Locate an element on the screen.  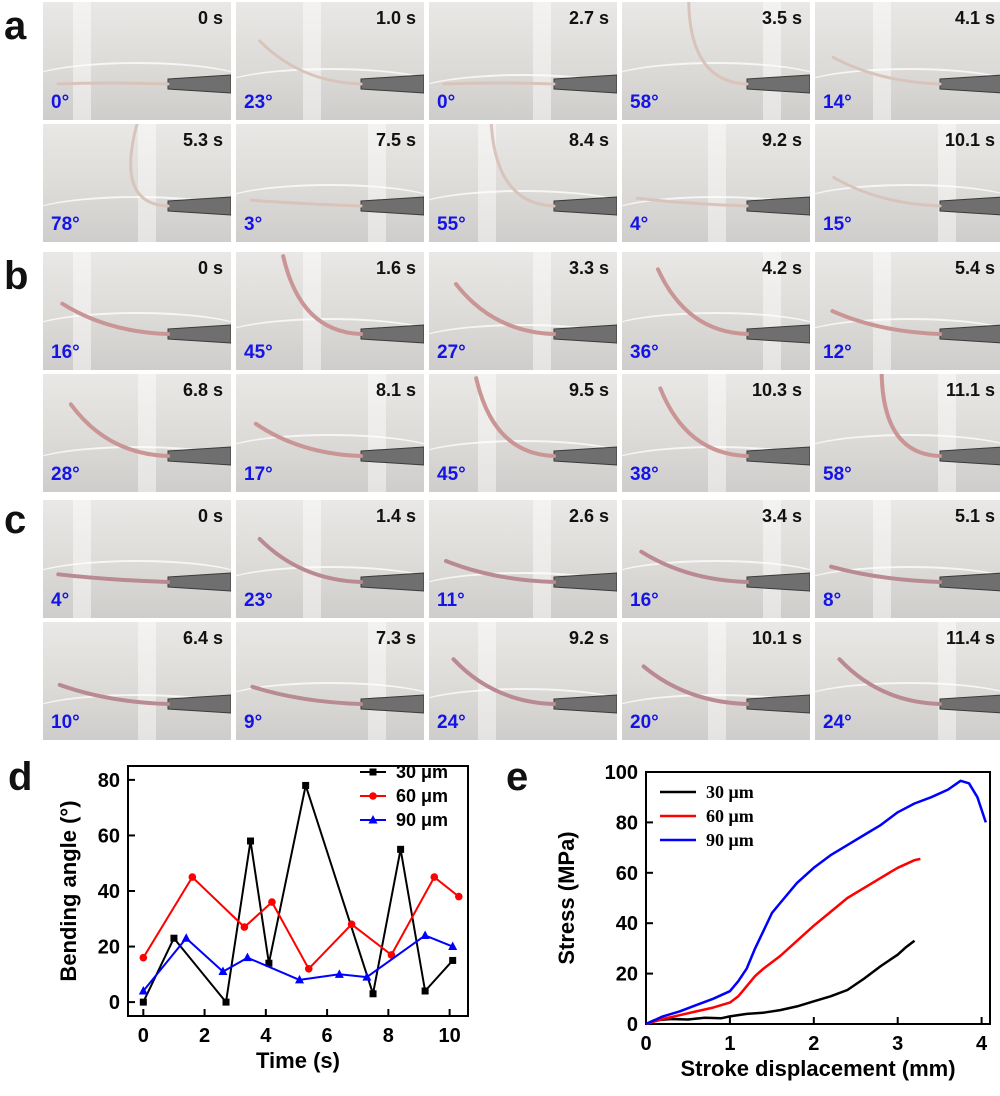
y-axis-label: Bending angle (°) is located at coordinates (68, 890).